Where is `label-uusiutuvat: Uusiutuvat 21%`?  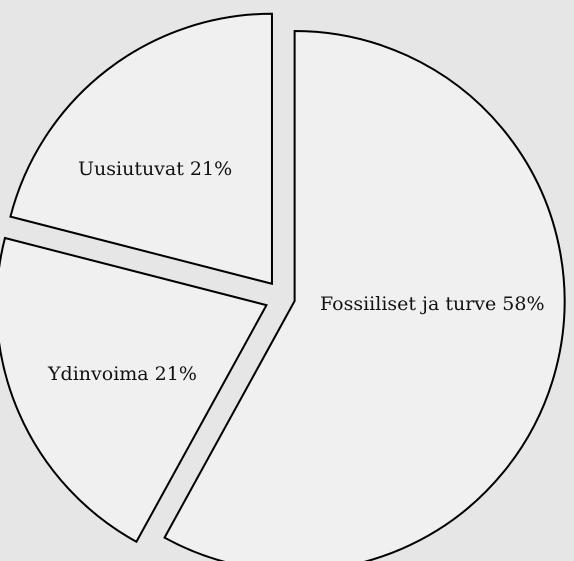
label-uusiutuvat: Uusiutuvat 21% is located at coordinates (155, 169).